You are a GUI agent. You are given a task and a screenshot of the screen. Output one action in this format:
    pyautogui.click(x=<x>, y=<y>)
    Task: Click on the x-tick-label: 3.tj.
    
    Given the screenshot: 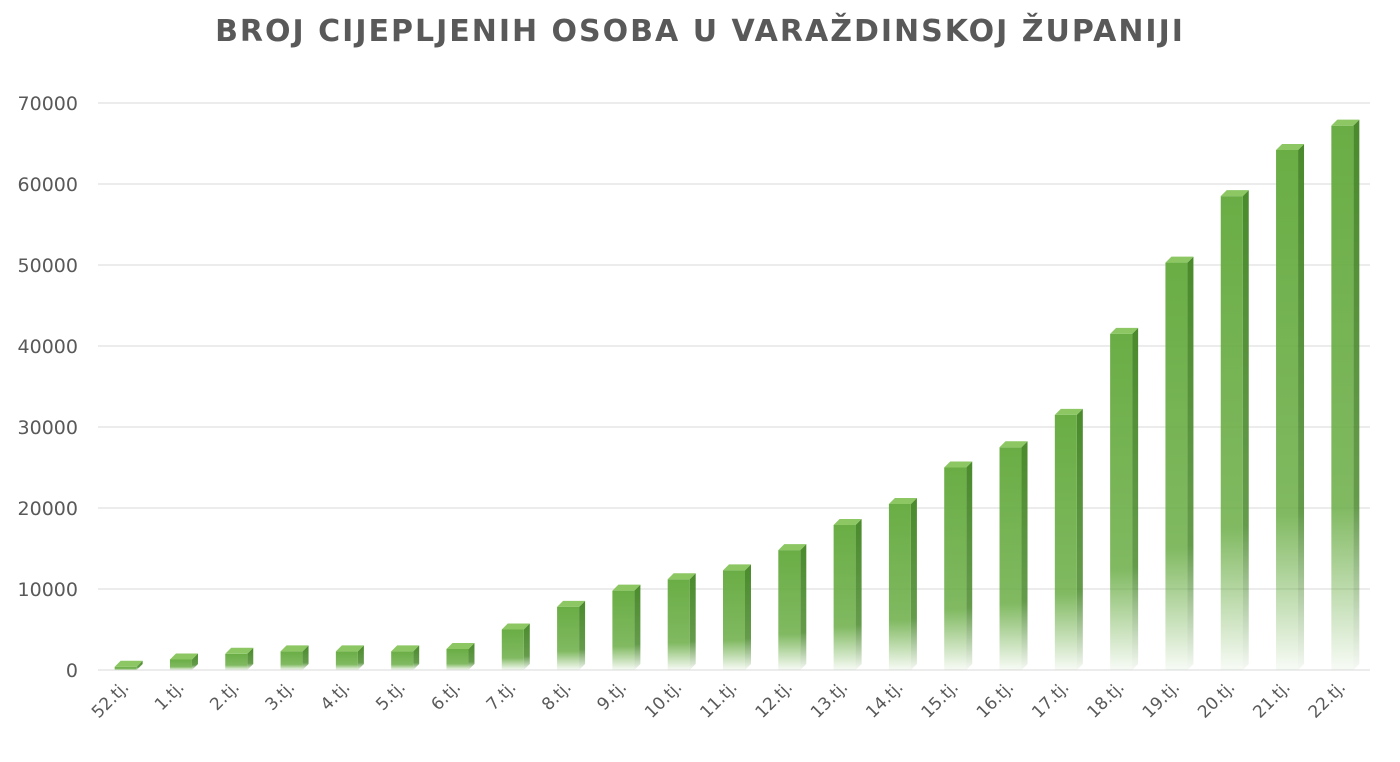 What is the action you would take?
    pyautogui.click(x=280, y=695)
    